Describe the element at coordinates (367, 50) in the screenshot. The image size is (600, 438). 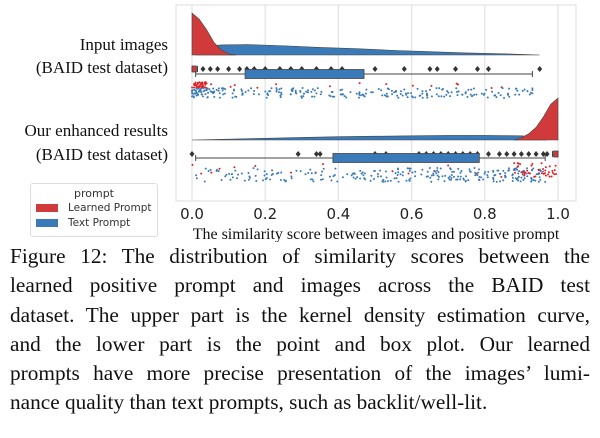
I see `kde-text-prompt` at that location.